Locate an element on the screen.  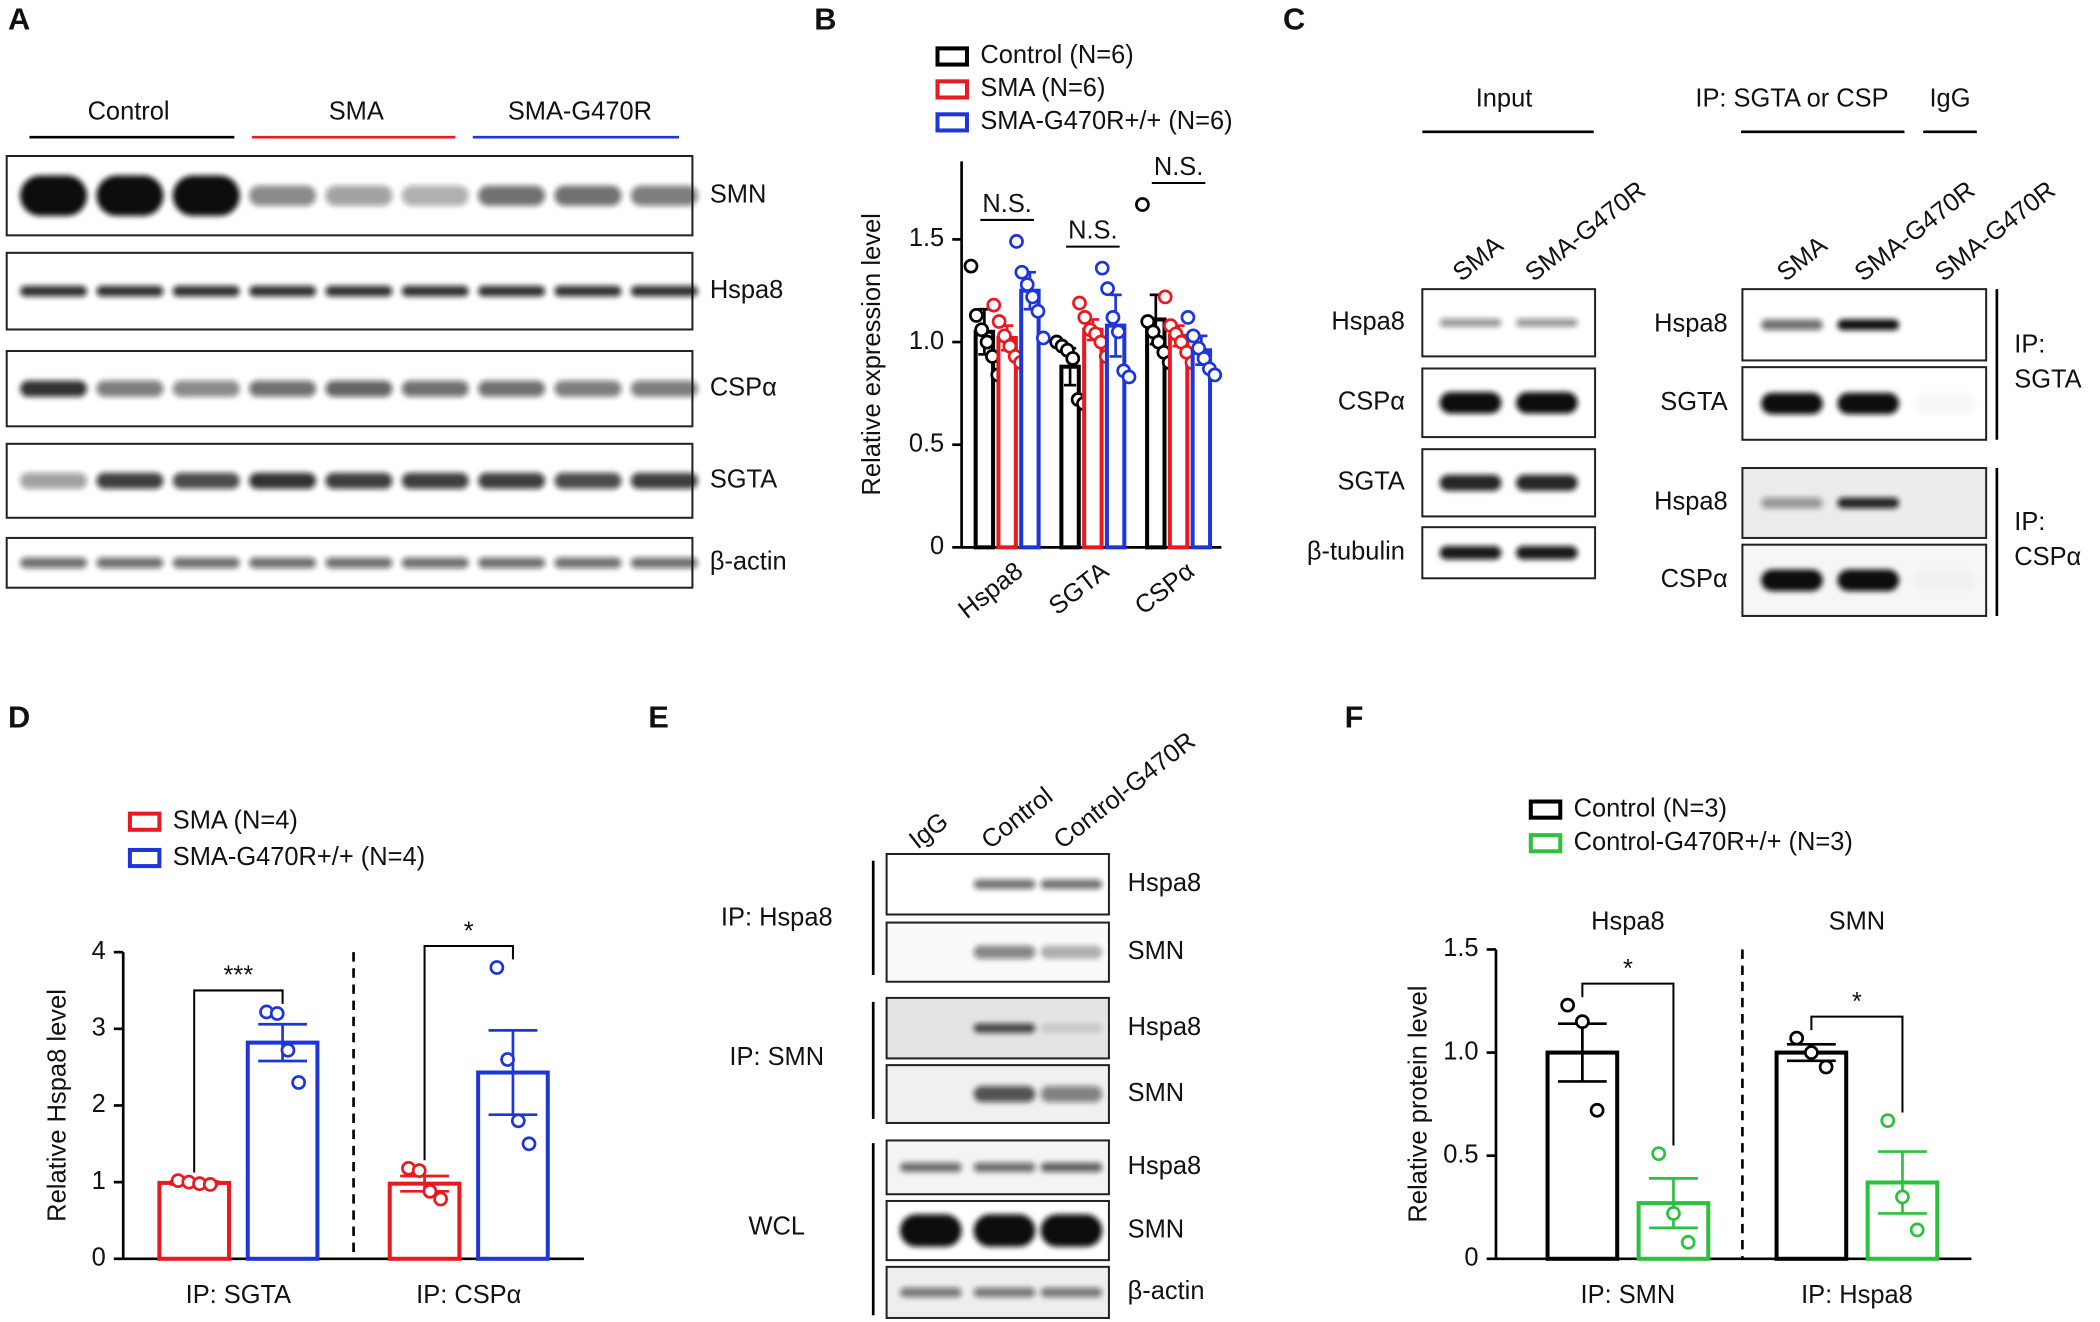
lane-label: Control is located at coordinates (1017, 818).